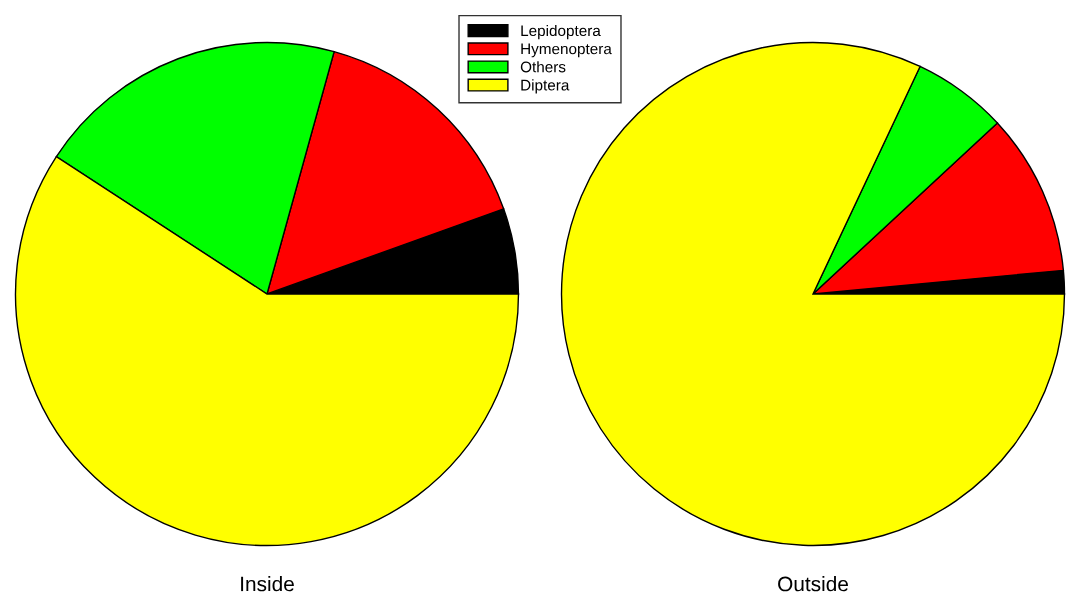 The height and width of the screenshot is (596, 1072). I want to click on legend-label: Diptera, so click(545, 86).